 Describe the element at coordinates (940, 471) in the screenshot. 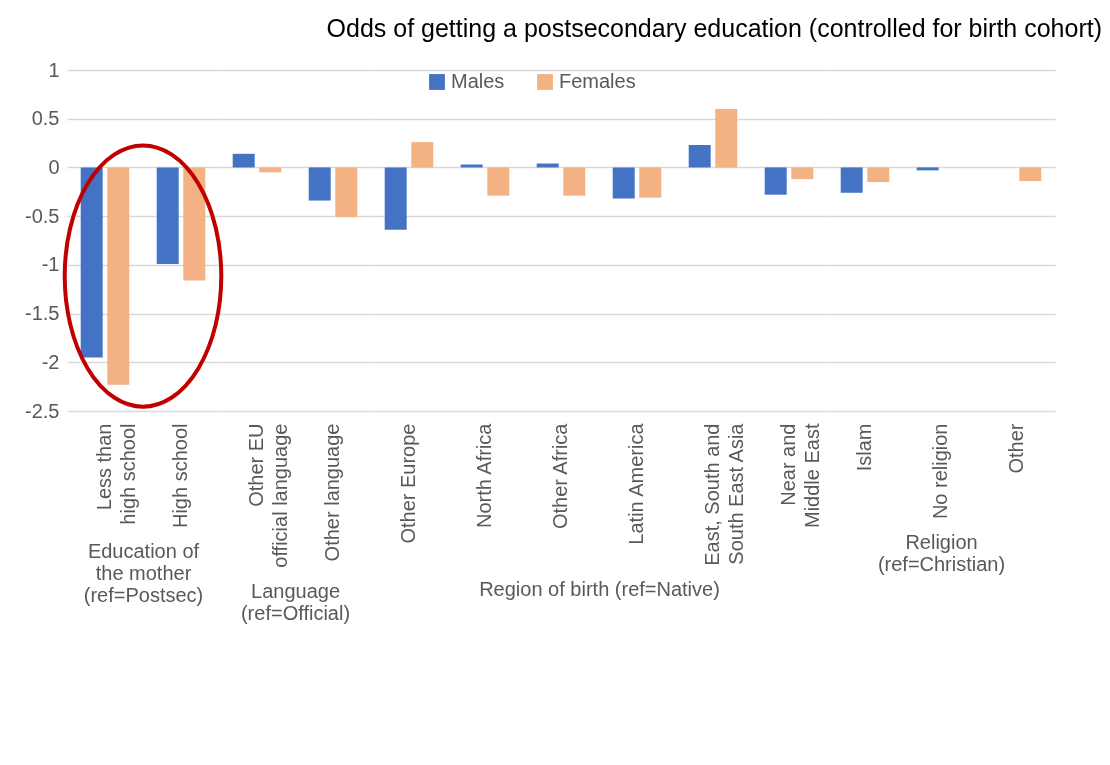

I see `x-tick-label: No religion` at that location.